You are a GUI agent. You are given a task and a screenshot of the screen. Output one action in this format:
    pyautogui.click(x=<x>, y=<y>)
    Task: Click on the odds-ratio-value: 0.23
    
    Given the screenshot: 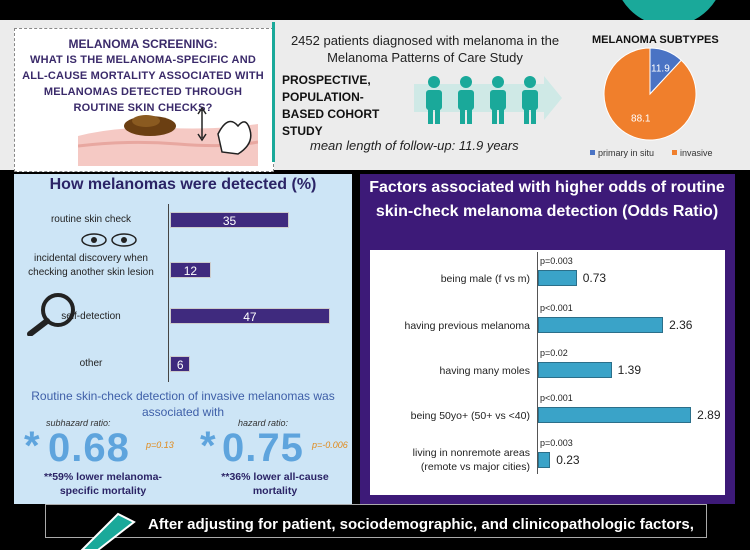 What is the action you would take?
    pyautogui.click(x=568, y=460)
    